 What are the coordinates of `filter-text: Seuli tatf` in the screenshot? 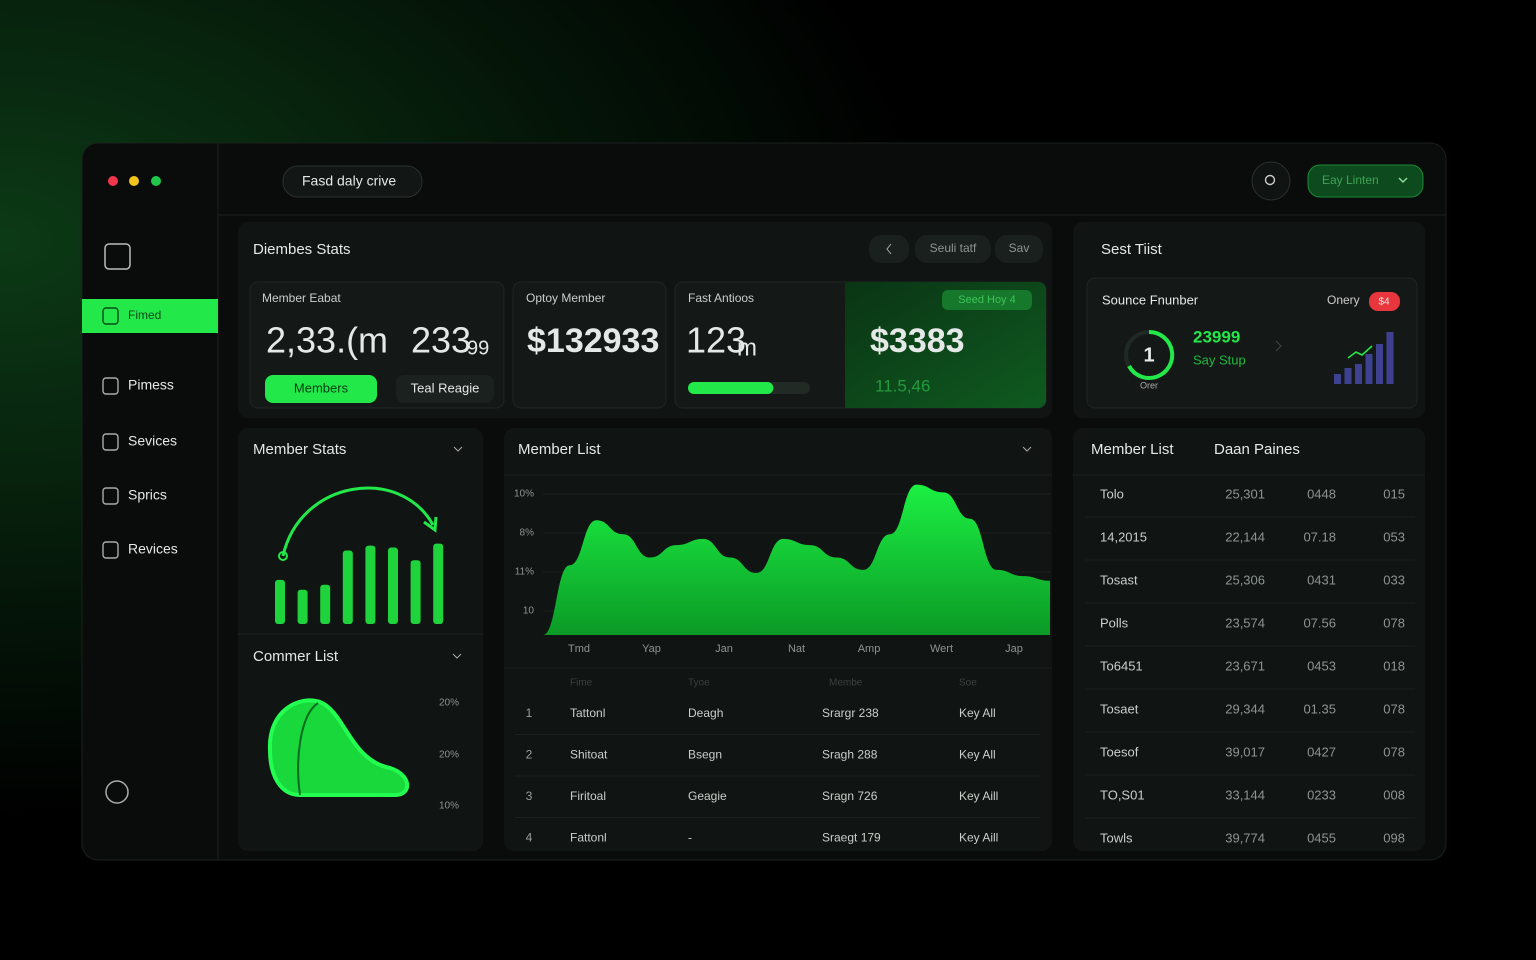 It's located at (953, 248).